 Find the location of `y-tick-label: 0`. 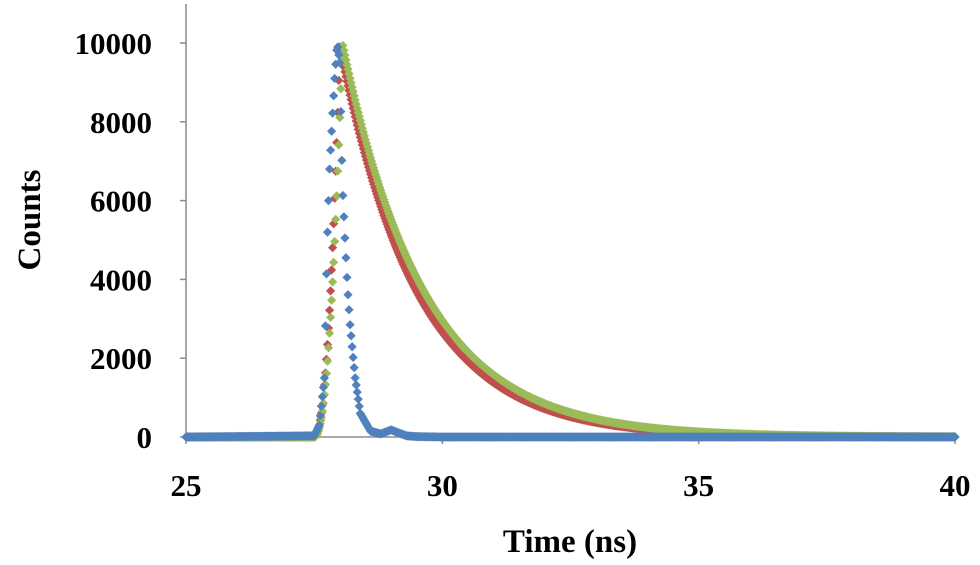

y-tick-label: 0 is located at coordinates (145, 437).